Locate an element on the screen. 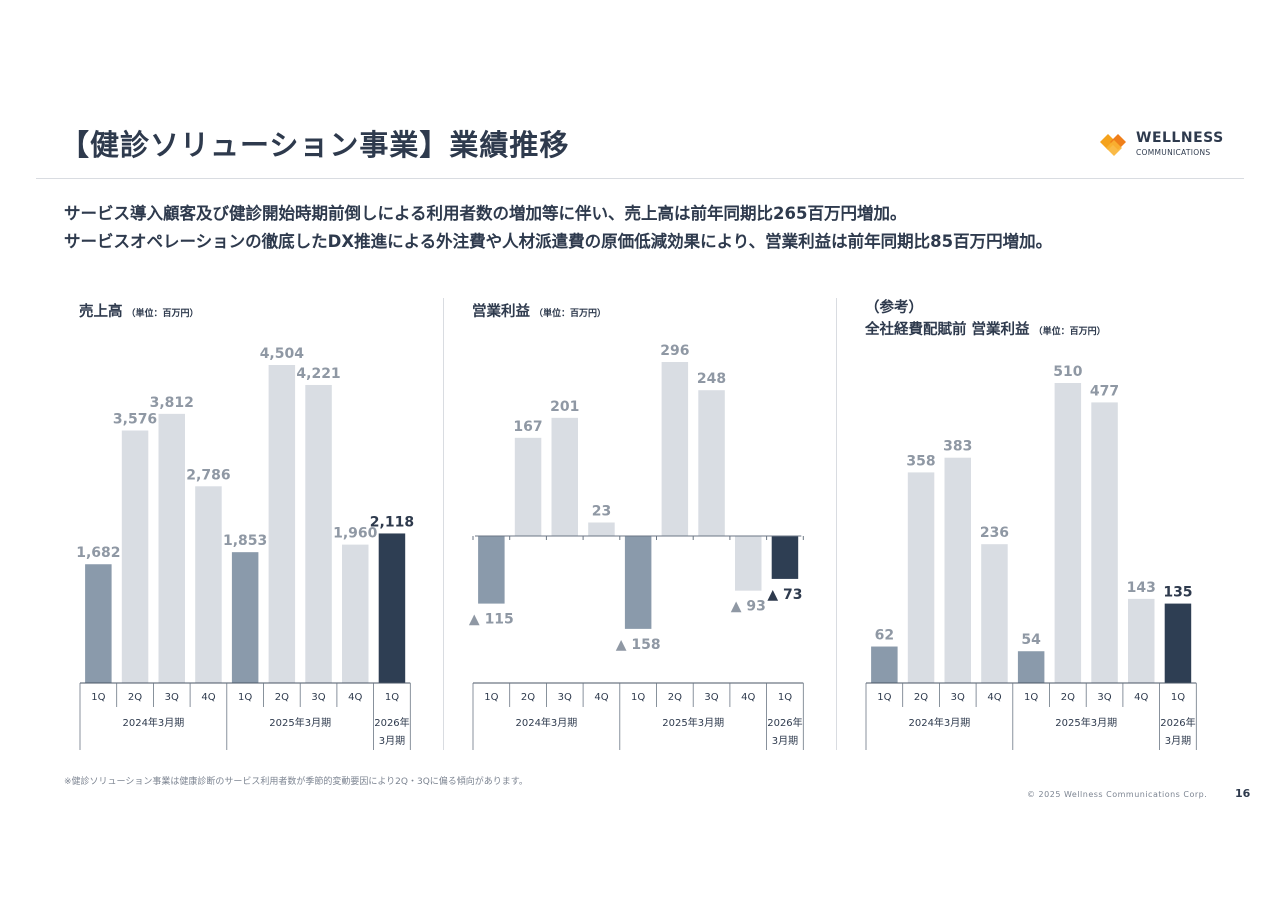  data-label: 62 is located at coordinates (884, 636).